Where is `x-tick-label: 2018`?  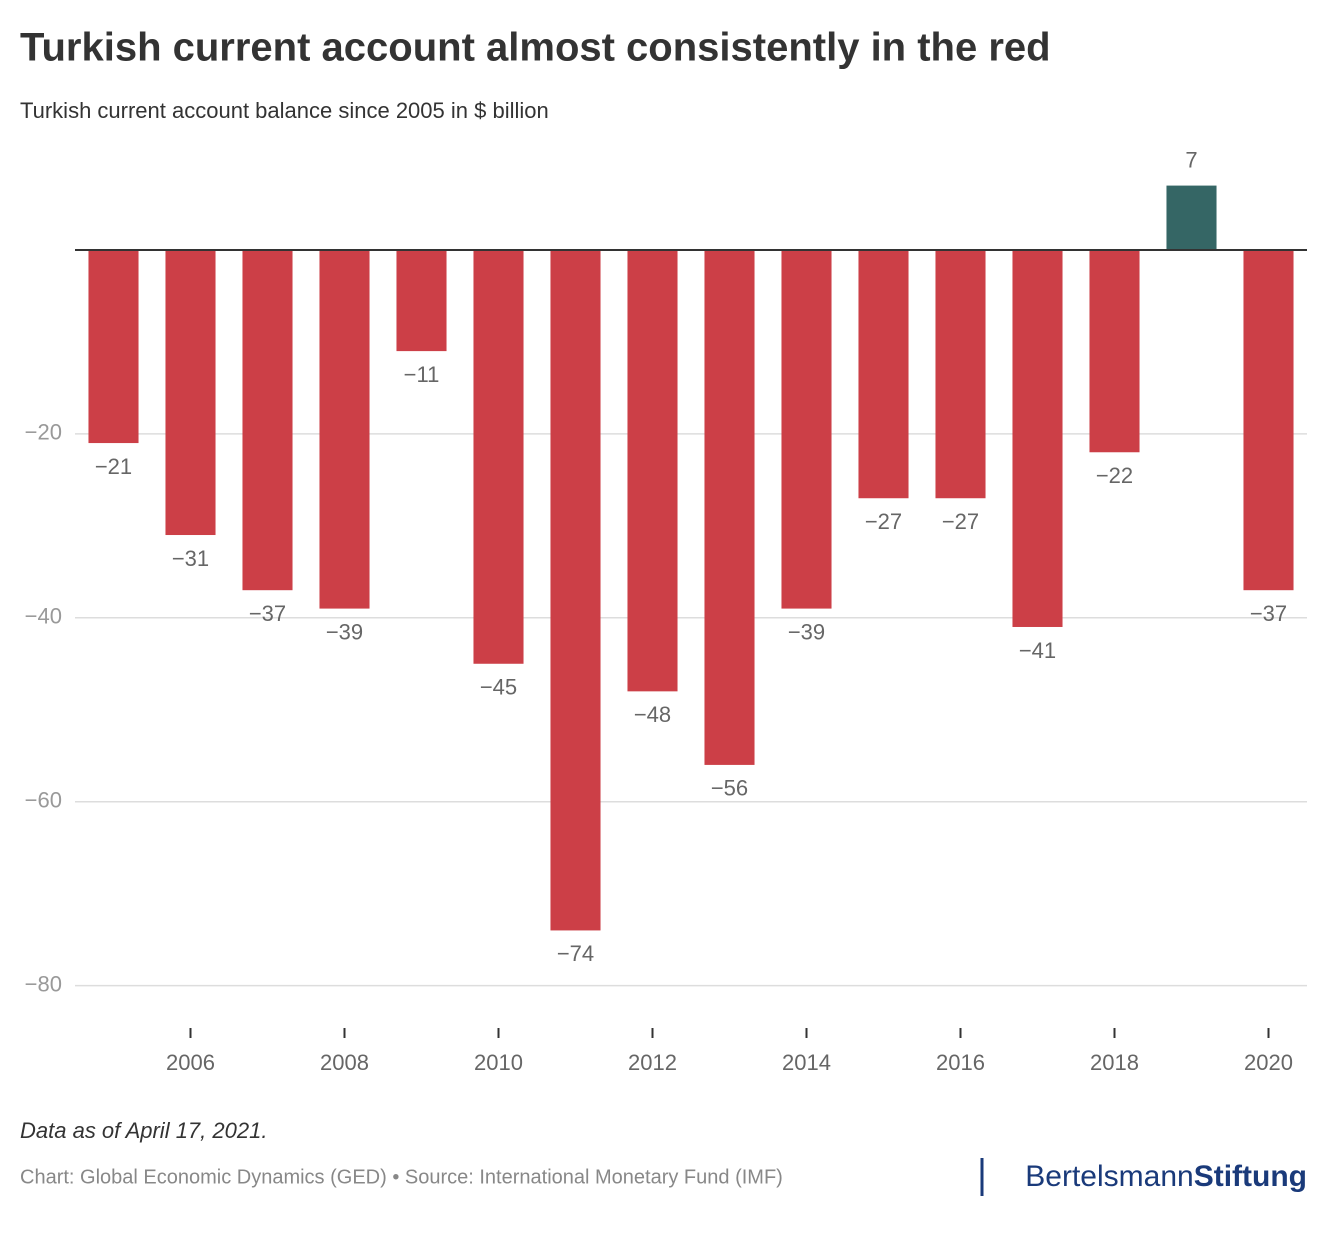
x-tick-label: 2018 is located at coordinates (1114, 1062).